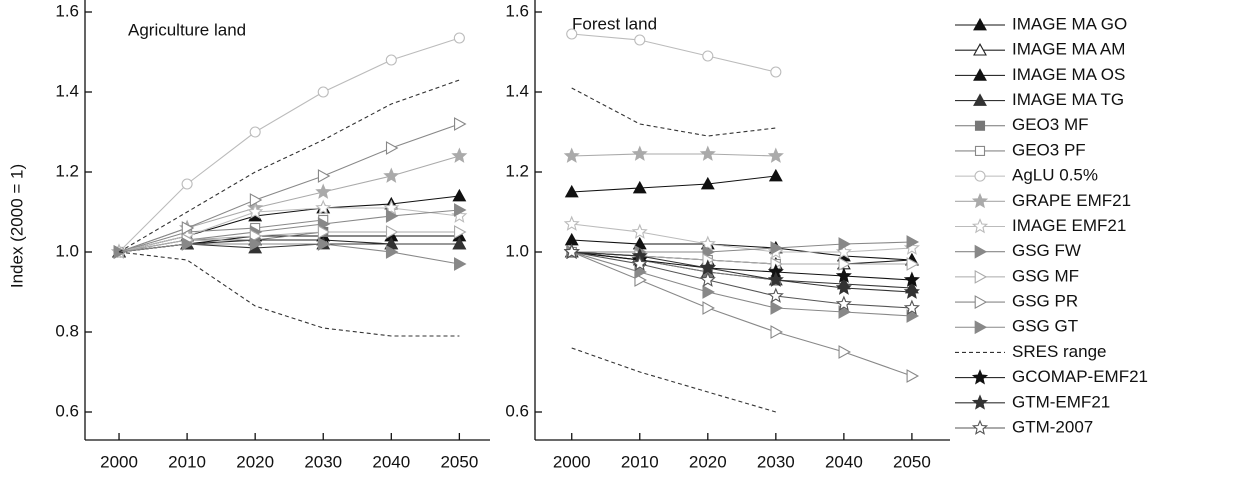 The width and height of the screenshot is (1260, 488). I want to click on legend-label: IMAGE MA GO, so click(1069, 23).